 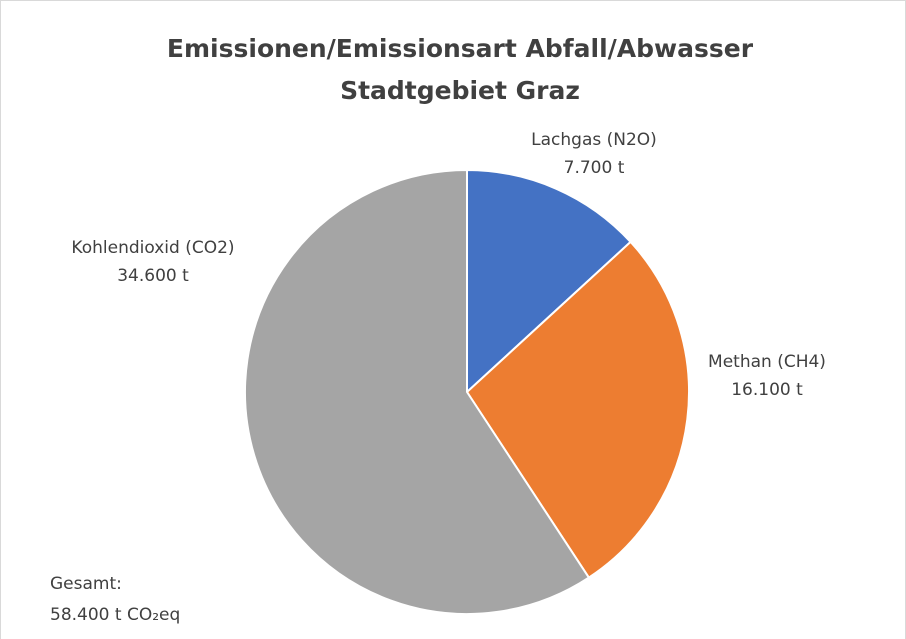 I want to click on annotation: 58.400 t CO₂eq, so click(x=115, y=615).